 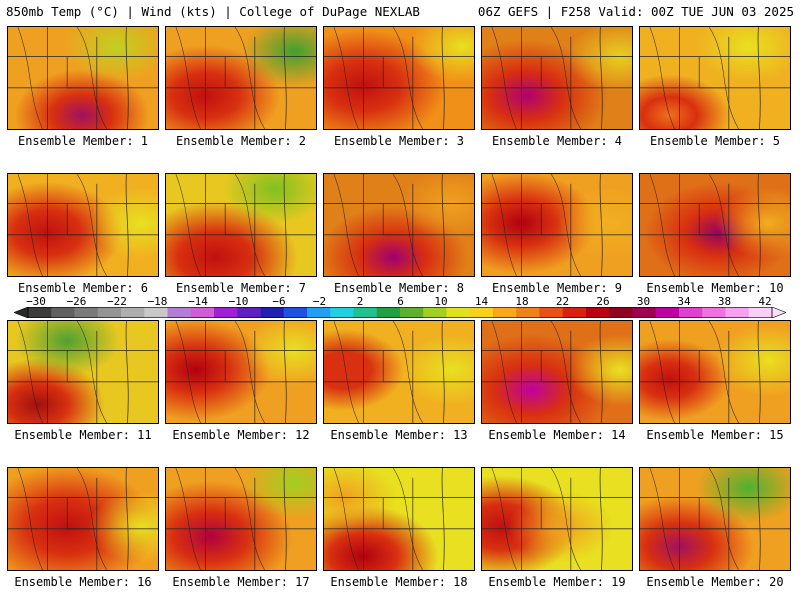 What do you see at coordinates (241, 435) in the screenshot?
I see `ensemble-member-label: Ensemble Member: 12` at bounding box center [241, 435].